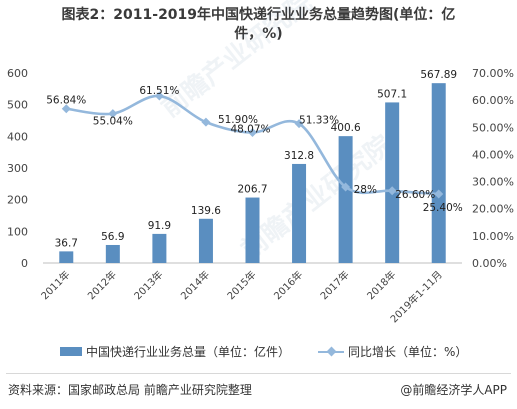 The height and width of the screenshot is (409, 517). What do you see at coordinates (493, 182) in the screenshot?
I see `y-right-tick-label: 30.00%` at bounding box center [493, 182].